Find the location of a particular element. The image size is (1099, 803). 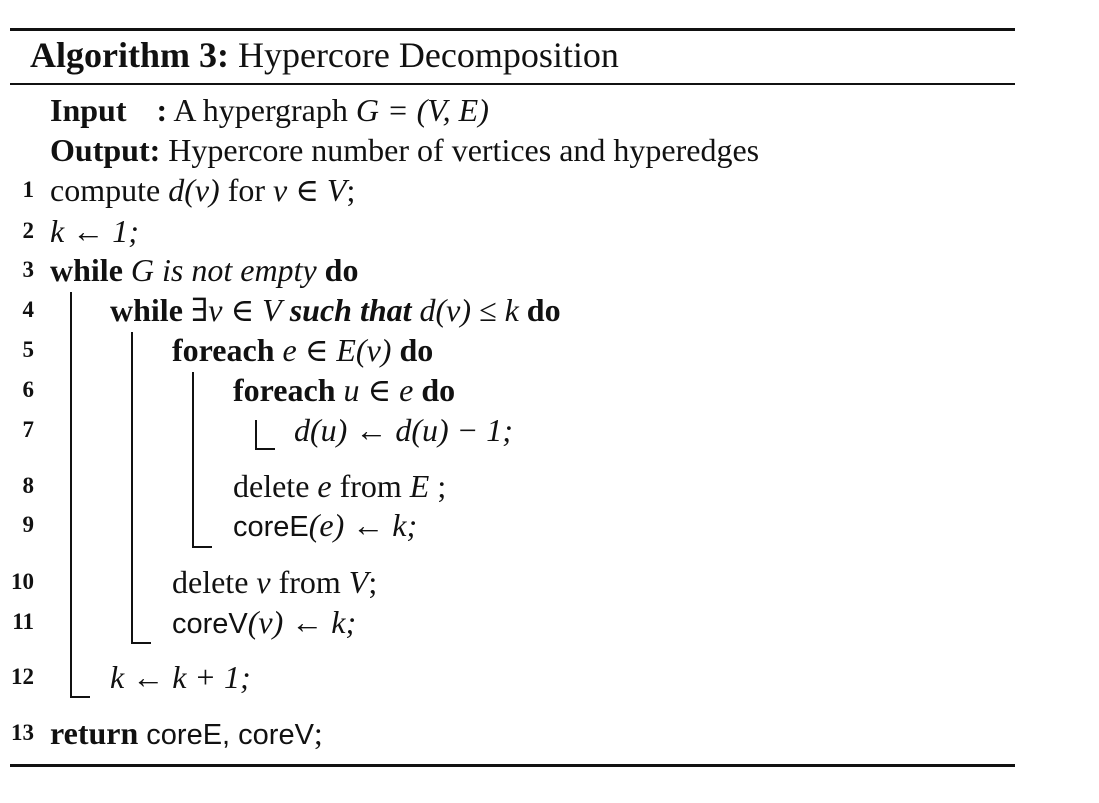

block-bracket-foreach-e is located at coordinates (193, 460).